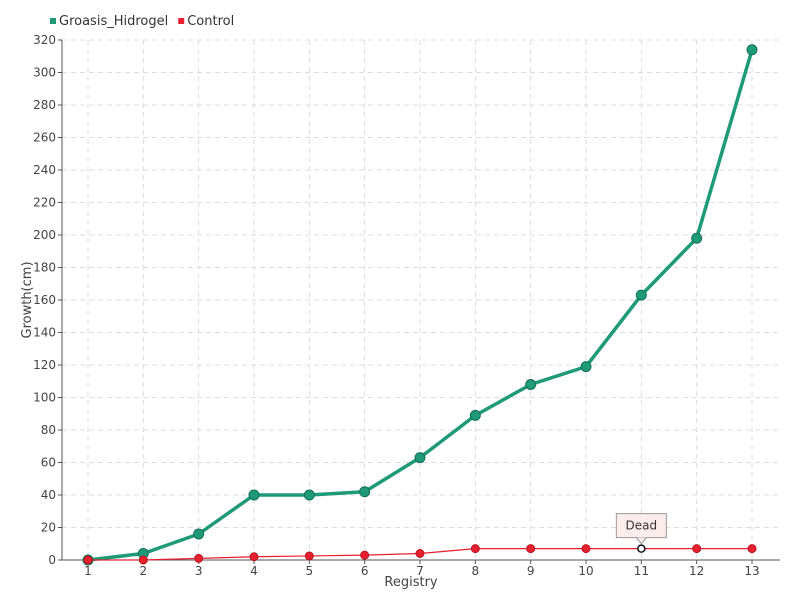 This screenshot has height=600, width=800. I want to click on y-tick-label: 260, so click(44, 138).